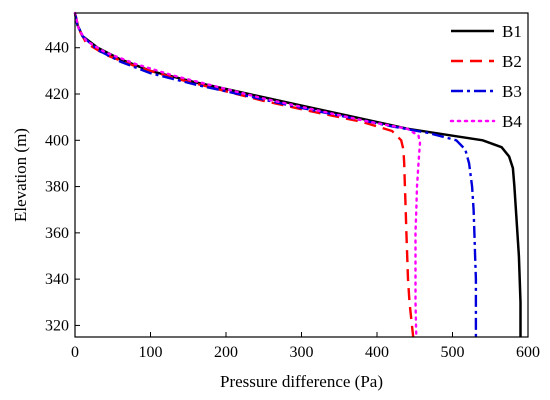 The image size is (550, 400). What do you see at coordinates (302, 352) in the screenshot?
I see `x-tick-label: 300` at bounding box center [302, 352].